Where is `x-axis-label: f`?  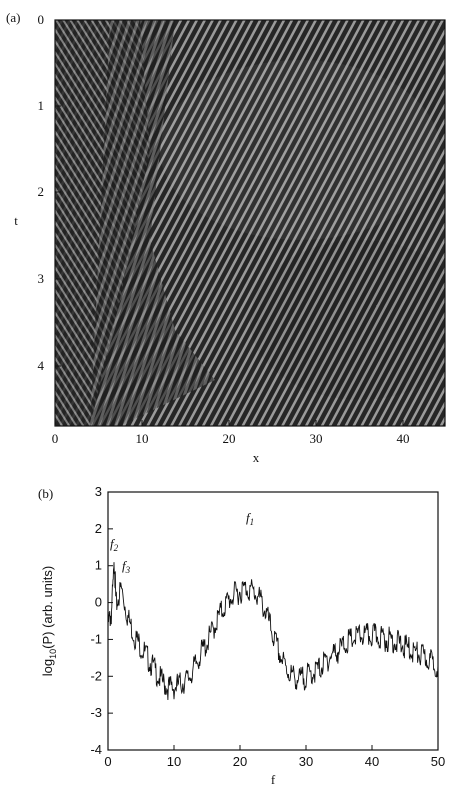
x-axis-label: f is located at coordinates (273, 779).